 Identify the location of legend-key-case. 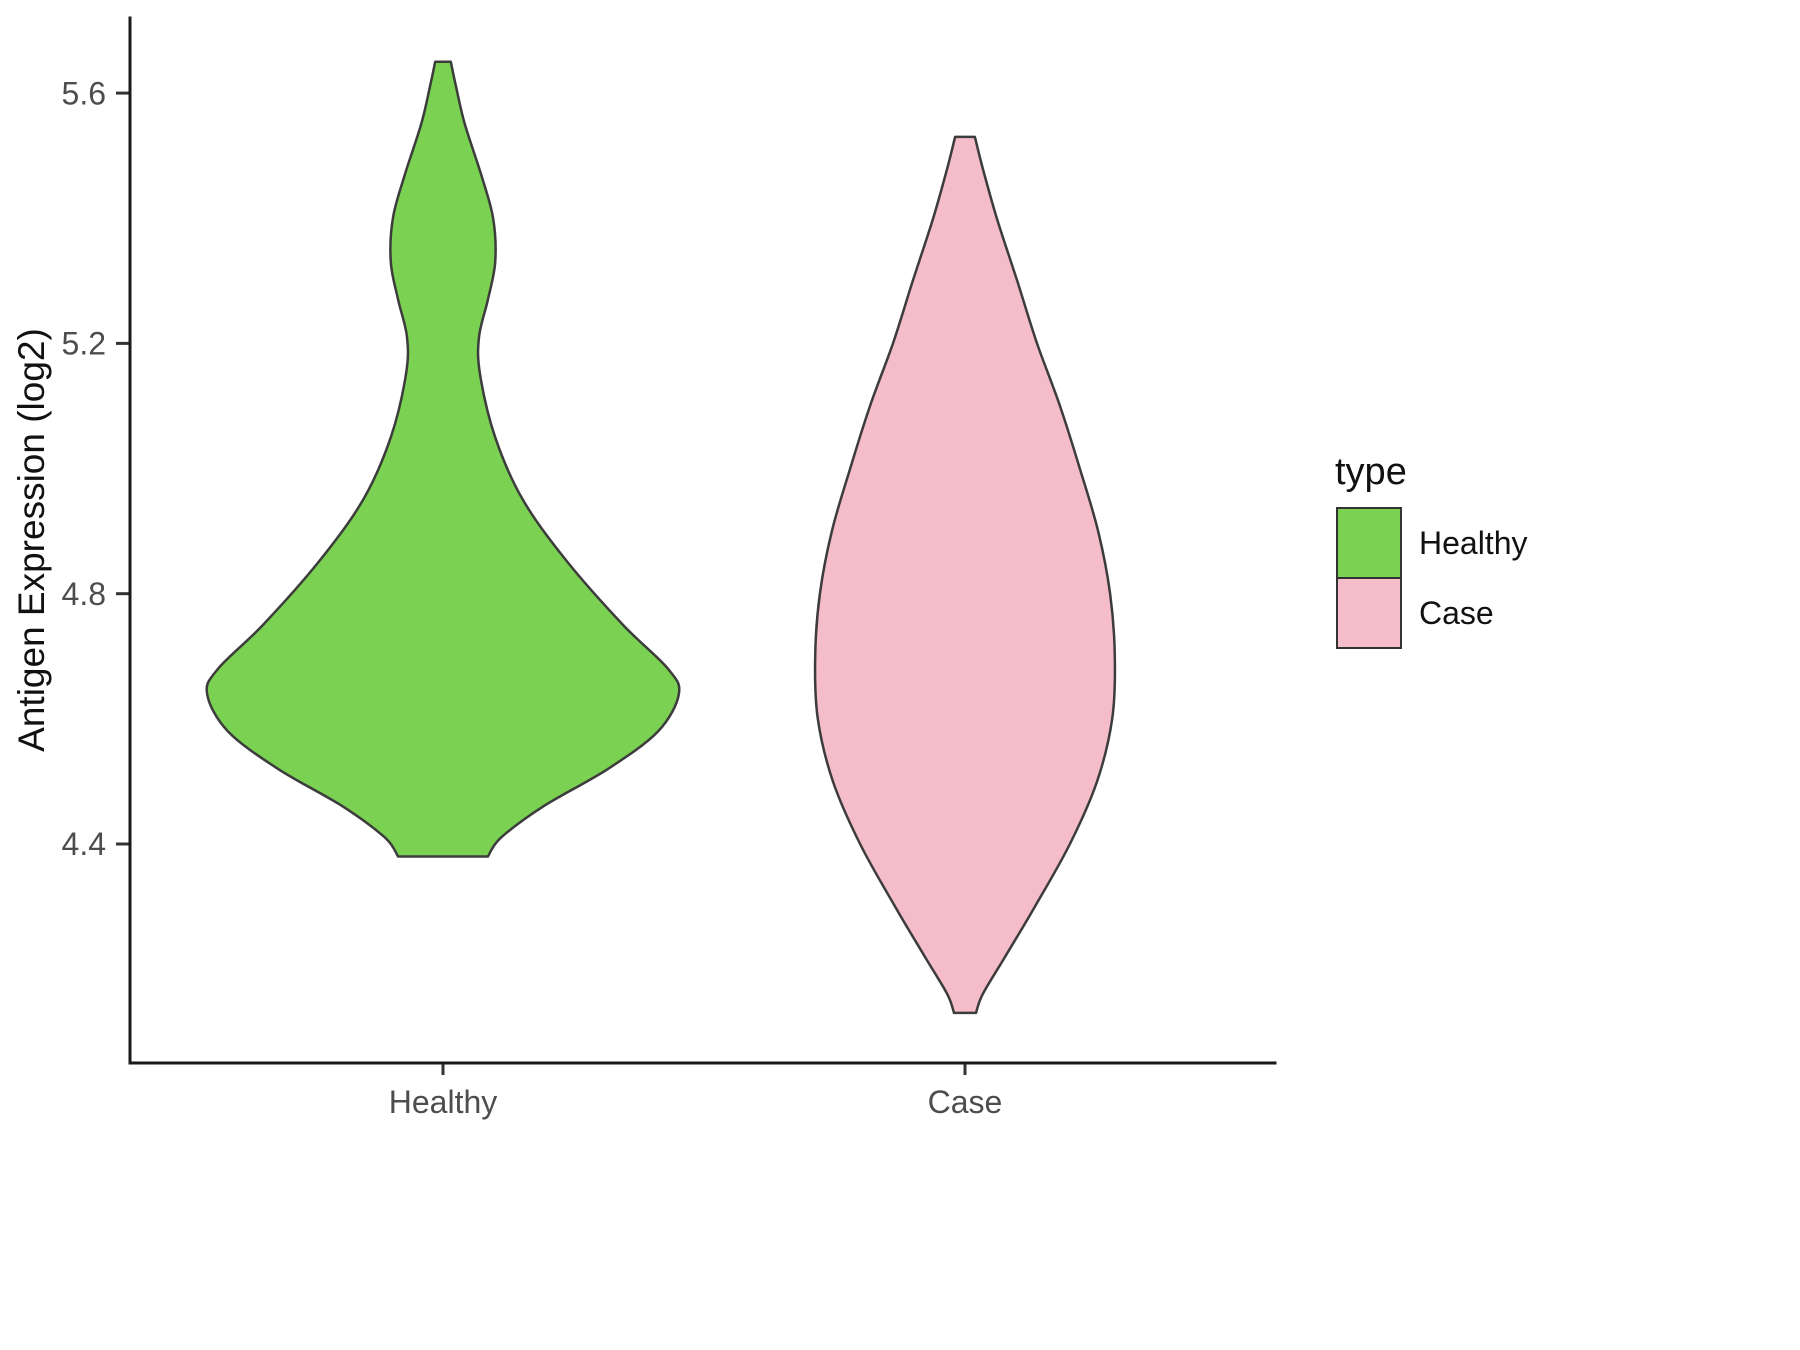
(1369, 613).